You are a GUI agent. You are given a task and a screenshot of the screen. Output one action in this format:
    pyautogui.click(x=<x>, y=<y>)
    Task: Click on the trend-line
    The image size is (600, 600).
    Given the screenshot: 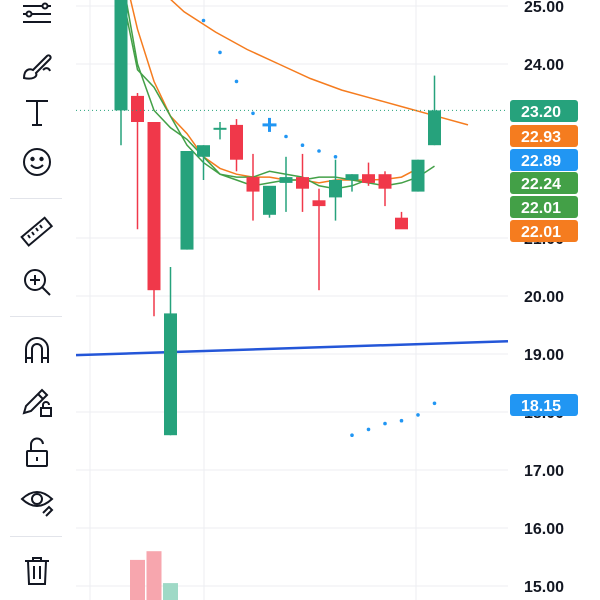 What is the action you would take?
    pyautogui.click(x=292, y=348)
    